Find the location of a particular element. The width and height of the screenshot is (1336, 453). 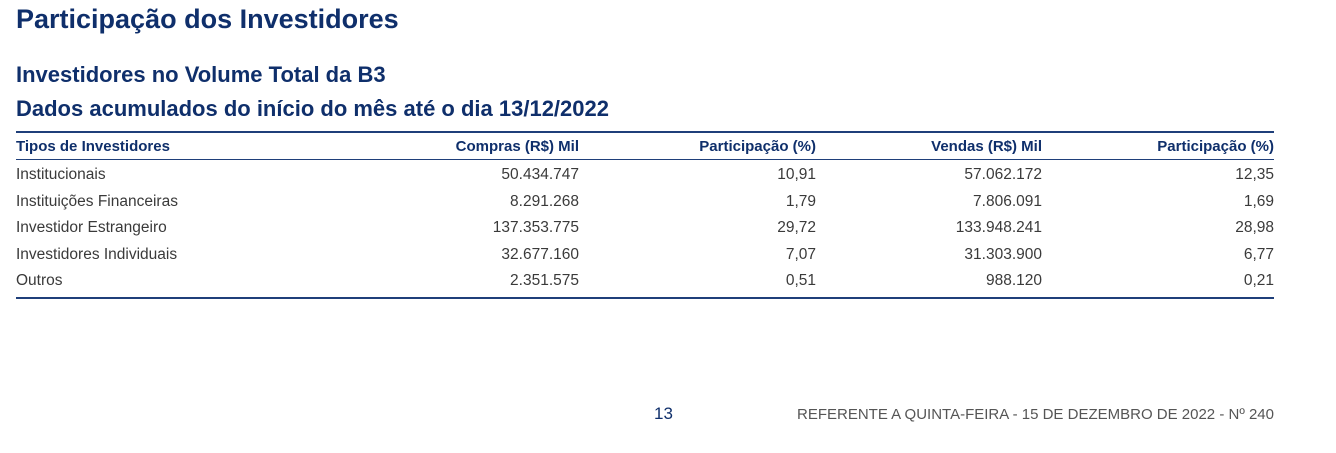

column-header-investor-type: Tipos de Investidores is located at coordinates (166, 146).